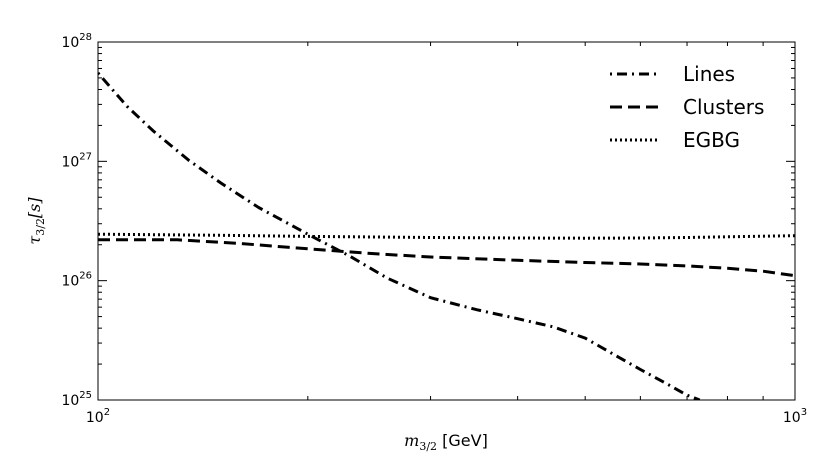 This screenshot has height=475, width=830. I want to click on legend-label-lines: Lines, so click(709, 74).